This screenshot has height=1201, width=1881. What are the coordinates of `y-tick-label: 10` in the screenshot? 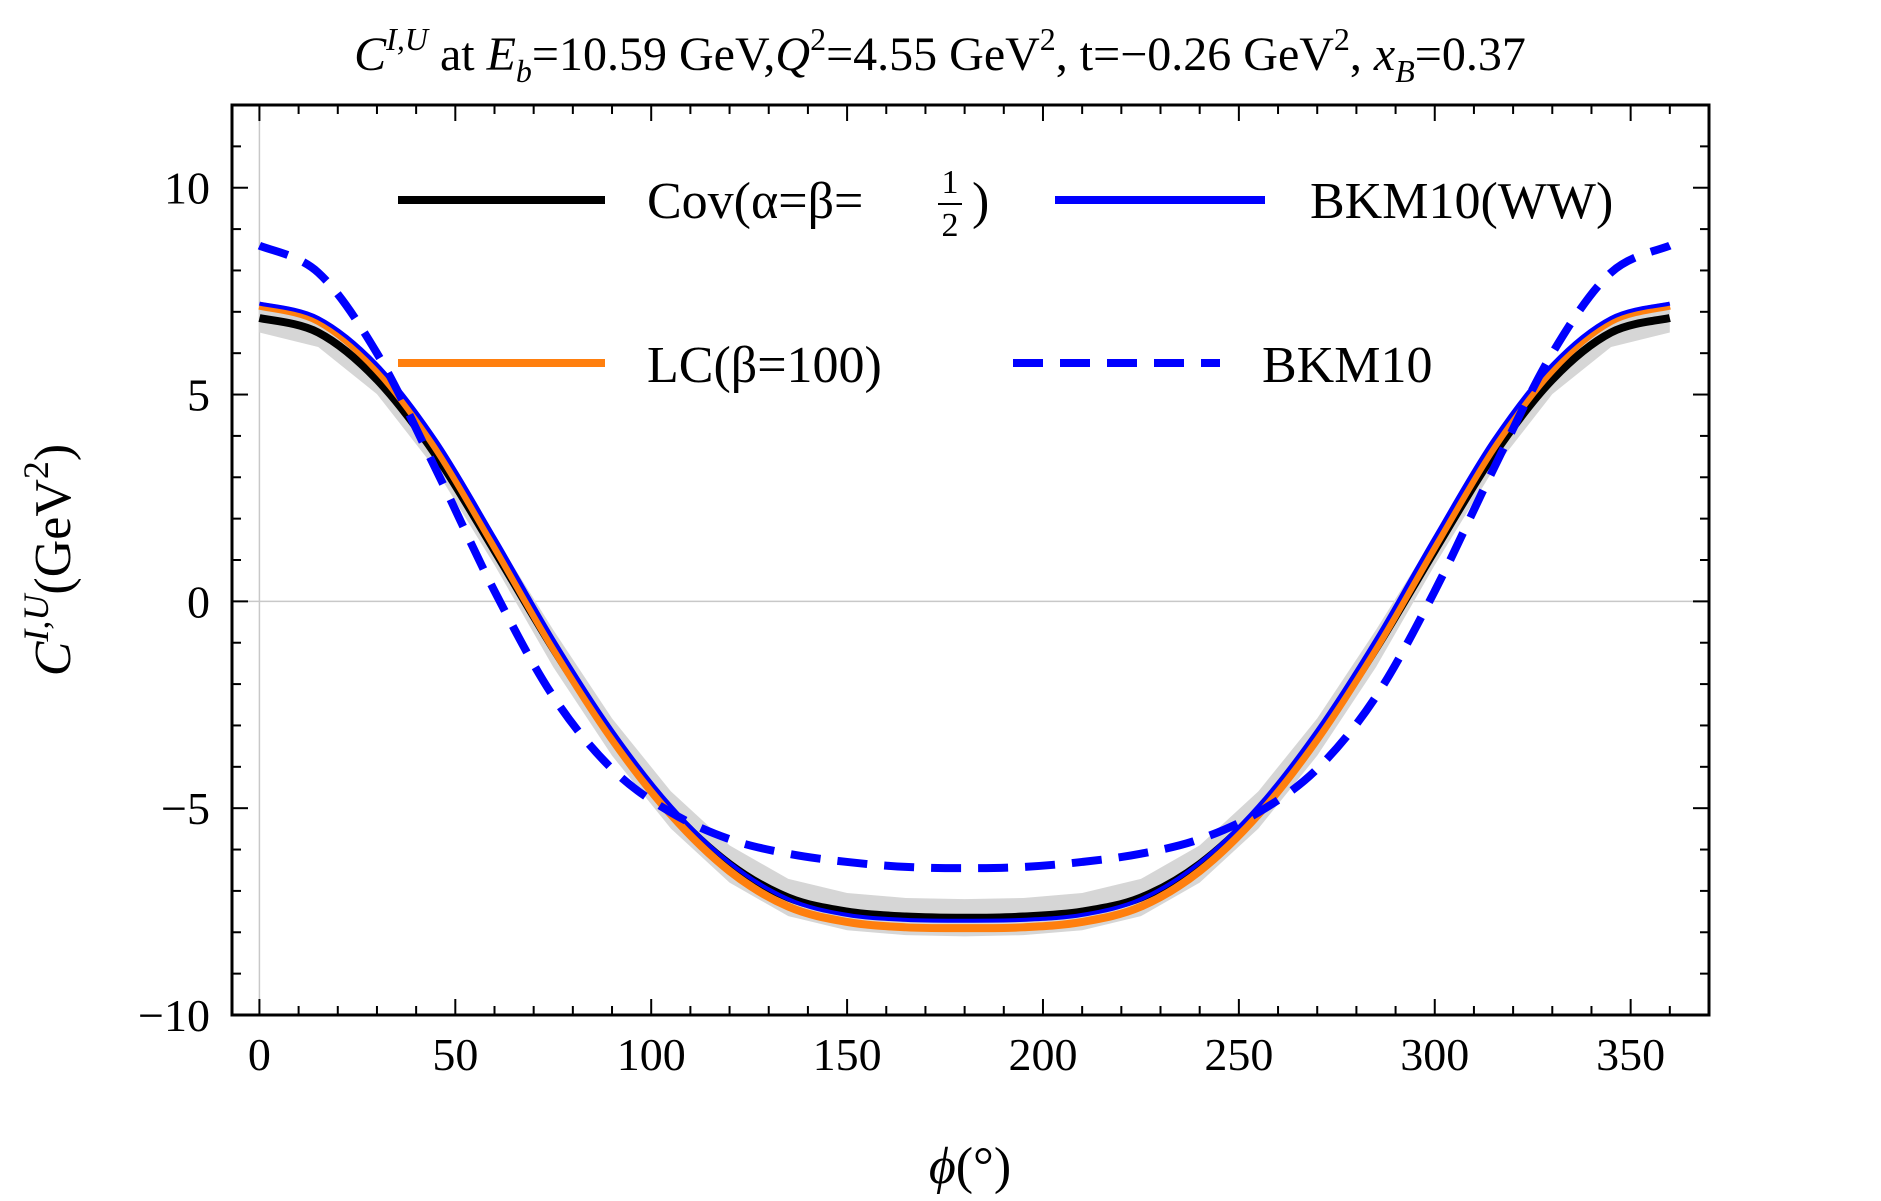 It's located at (187, 188).